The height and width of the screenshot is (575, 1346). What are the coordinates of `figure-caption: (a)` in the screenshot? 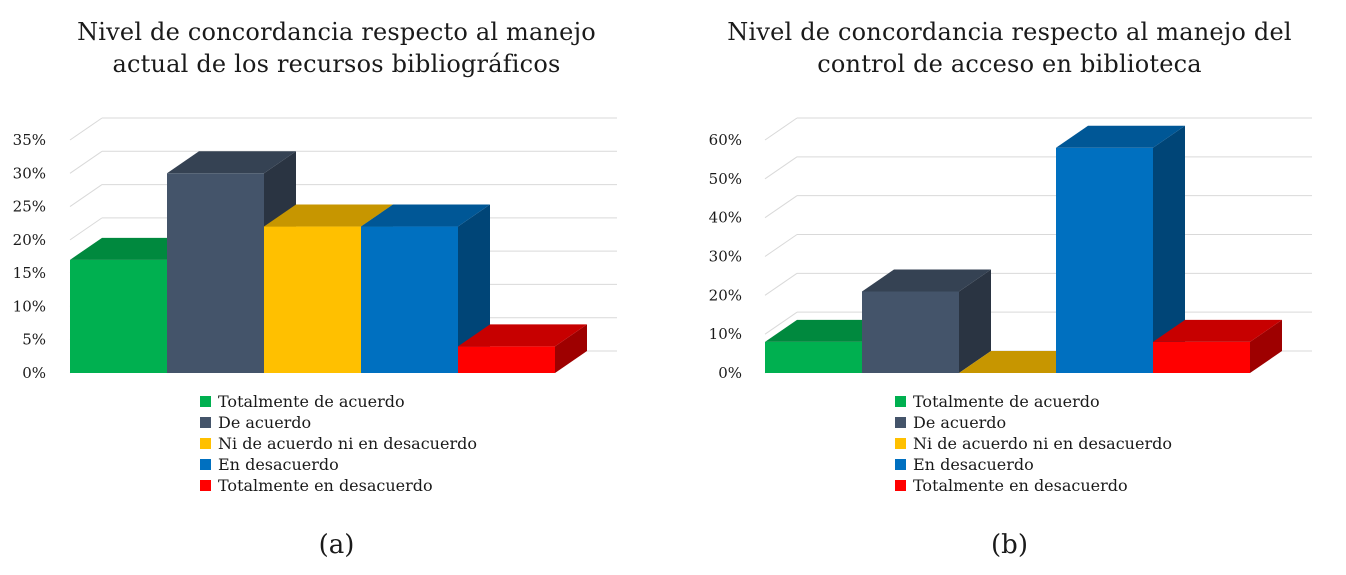 It's located at (336, 545).